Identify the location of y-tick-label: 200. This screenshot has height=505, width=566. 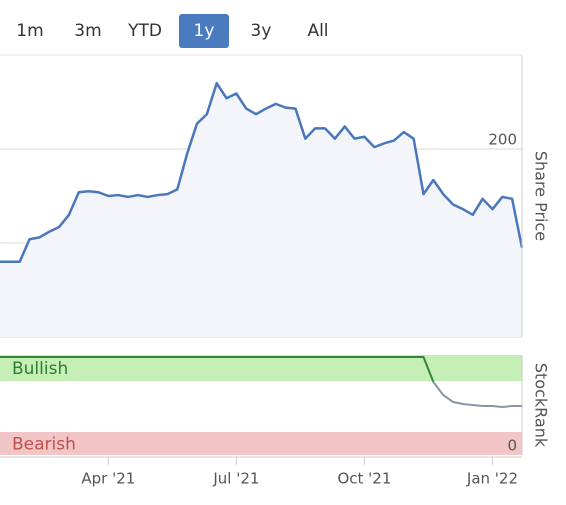
(502, 140).